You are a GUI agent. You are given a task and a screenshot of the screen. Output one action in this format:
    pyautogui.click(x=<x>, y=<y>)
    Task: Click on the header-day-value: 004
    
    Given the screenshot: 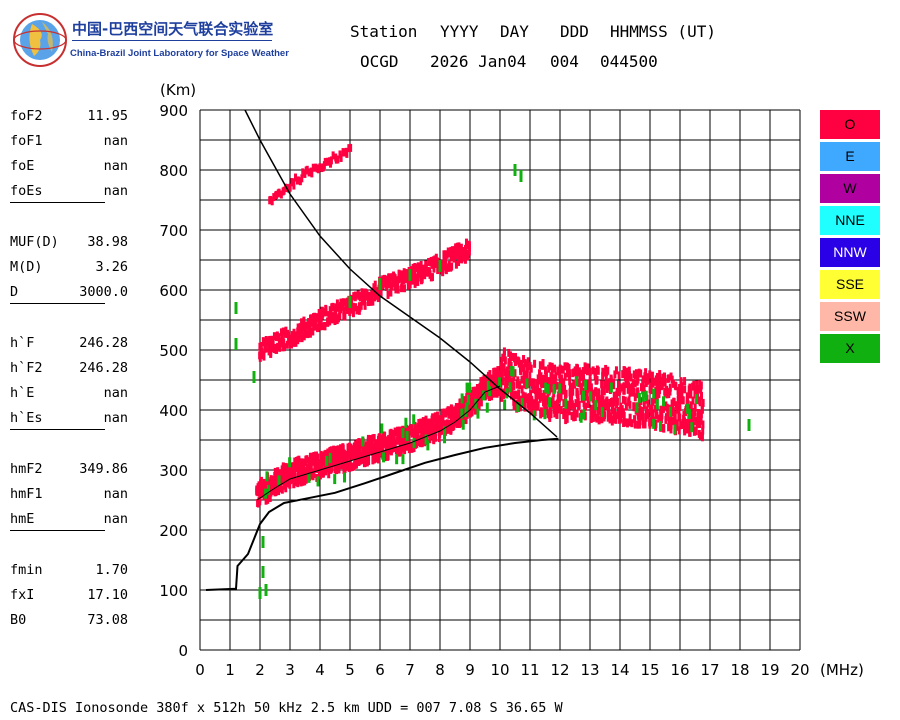 What is the action you would take?
    pyautogui.click(x=564, y=61)
    